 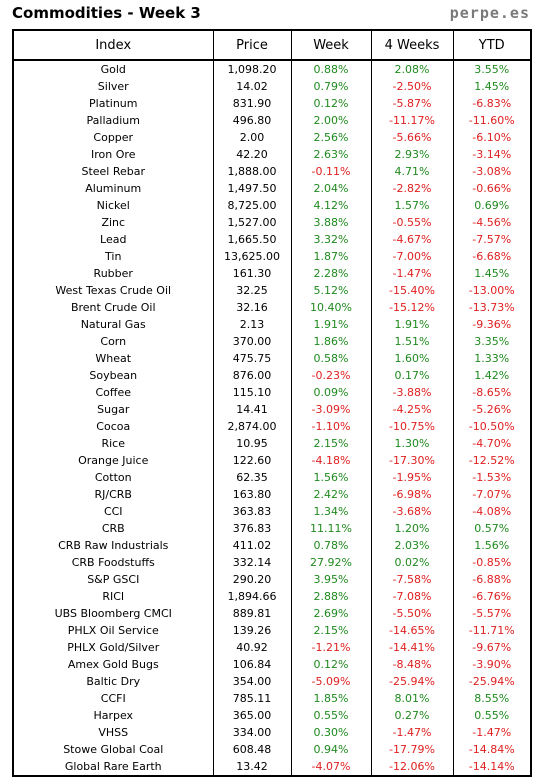 I want to click on index-cell: CRB Raw Industrials, so click(x=113, y=545).